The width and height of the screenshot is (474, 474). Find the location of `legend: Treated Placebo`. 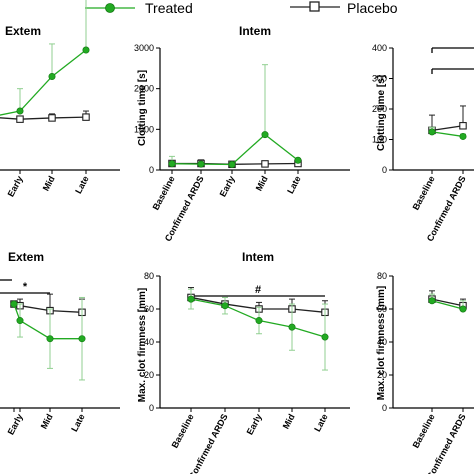

legend: Treated Placebo is located at coordinates (241, 8).